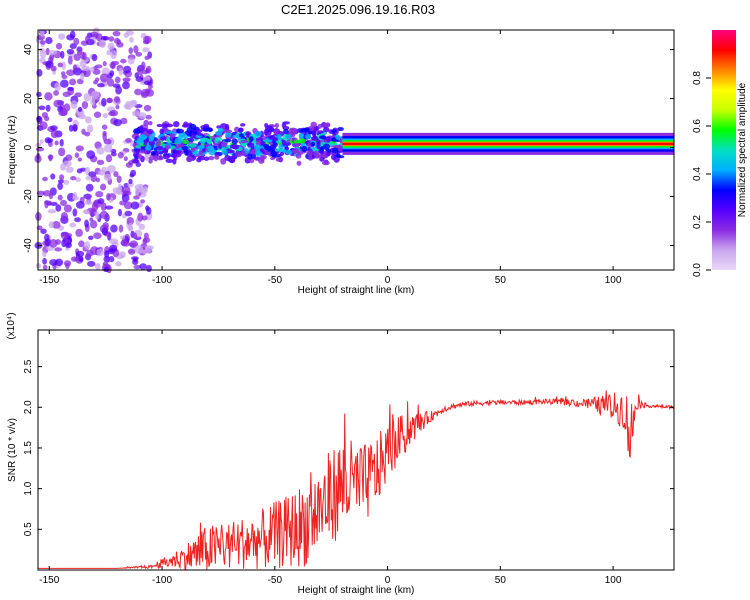  Describe the element at coordinates (28, 245) in the screenshot. I see `y-tick-label: -40` at that location.